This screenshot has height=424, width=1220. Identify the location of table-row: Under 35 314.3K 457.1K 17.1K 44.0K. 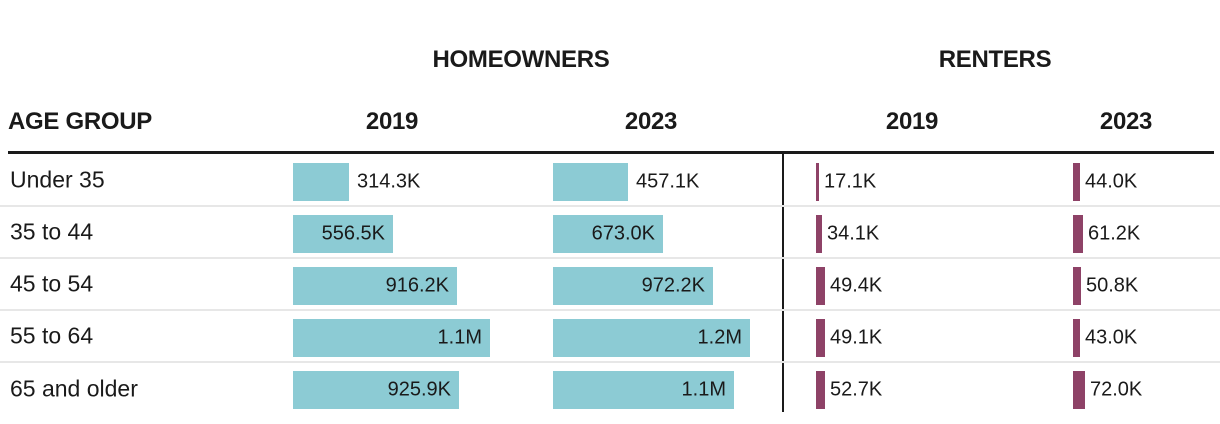
(610, 181).